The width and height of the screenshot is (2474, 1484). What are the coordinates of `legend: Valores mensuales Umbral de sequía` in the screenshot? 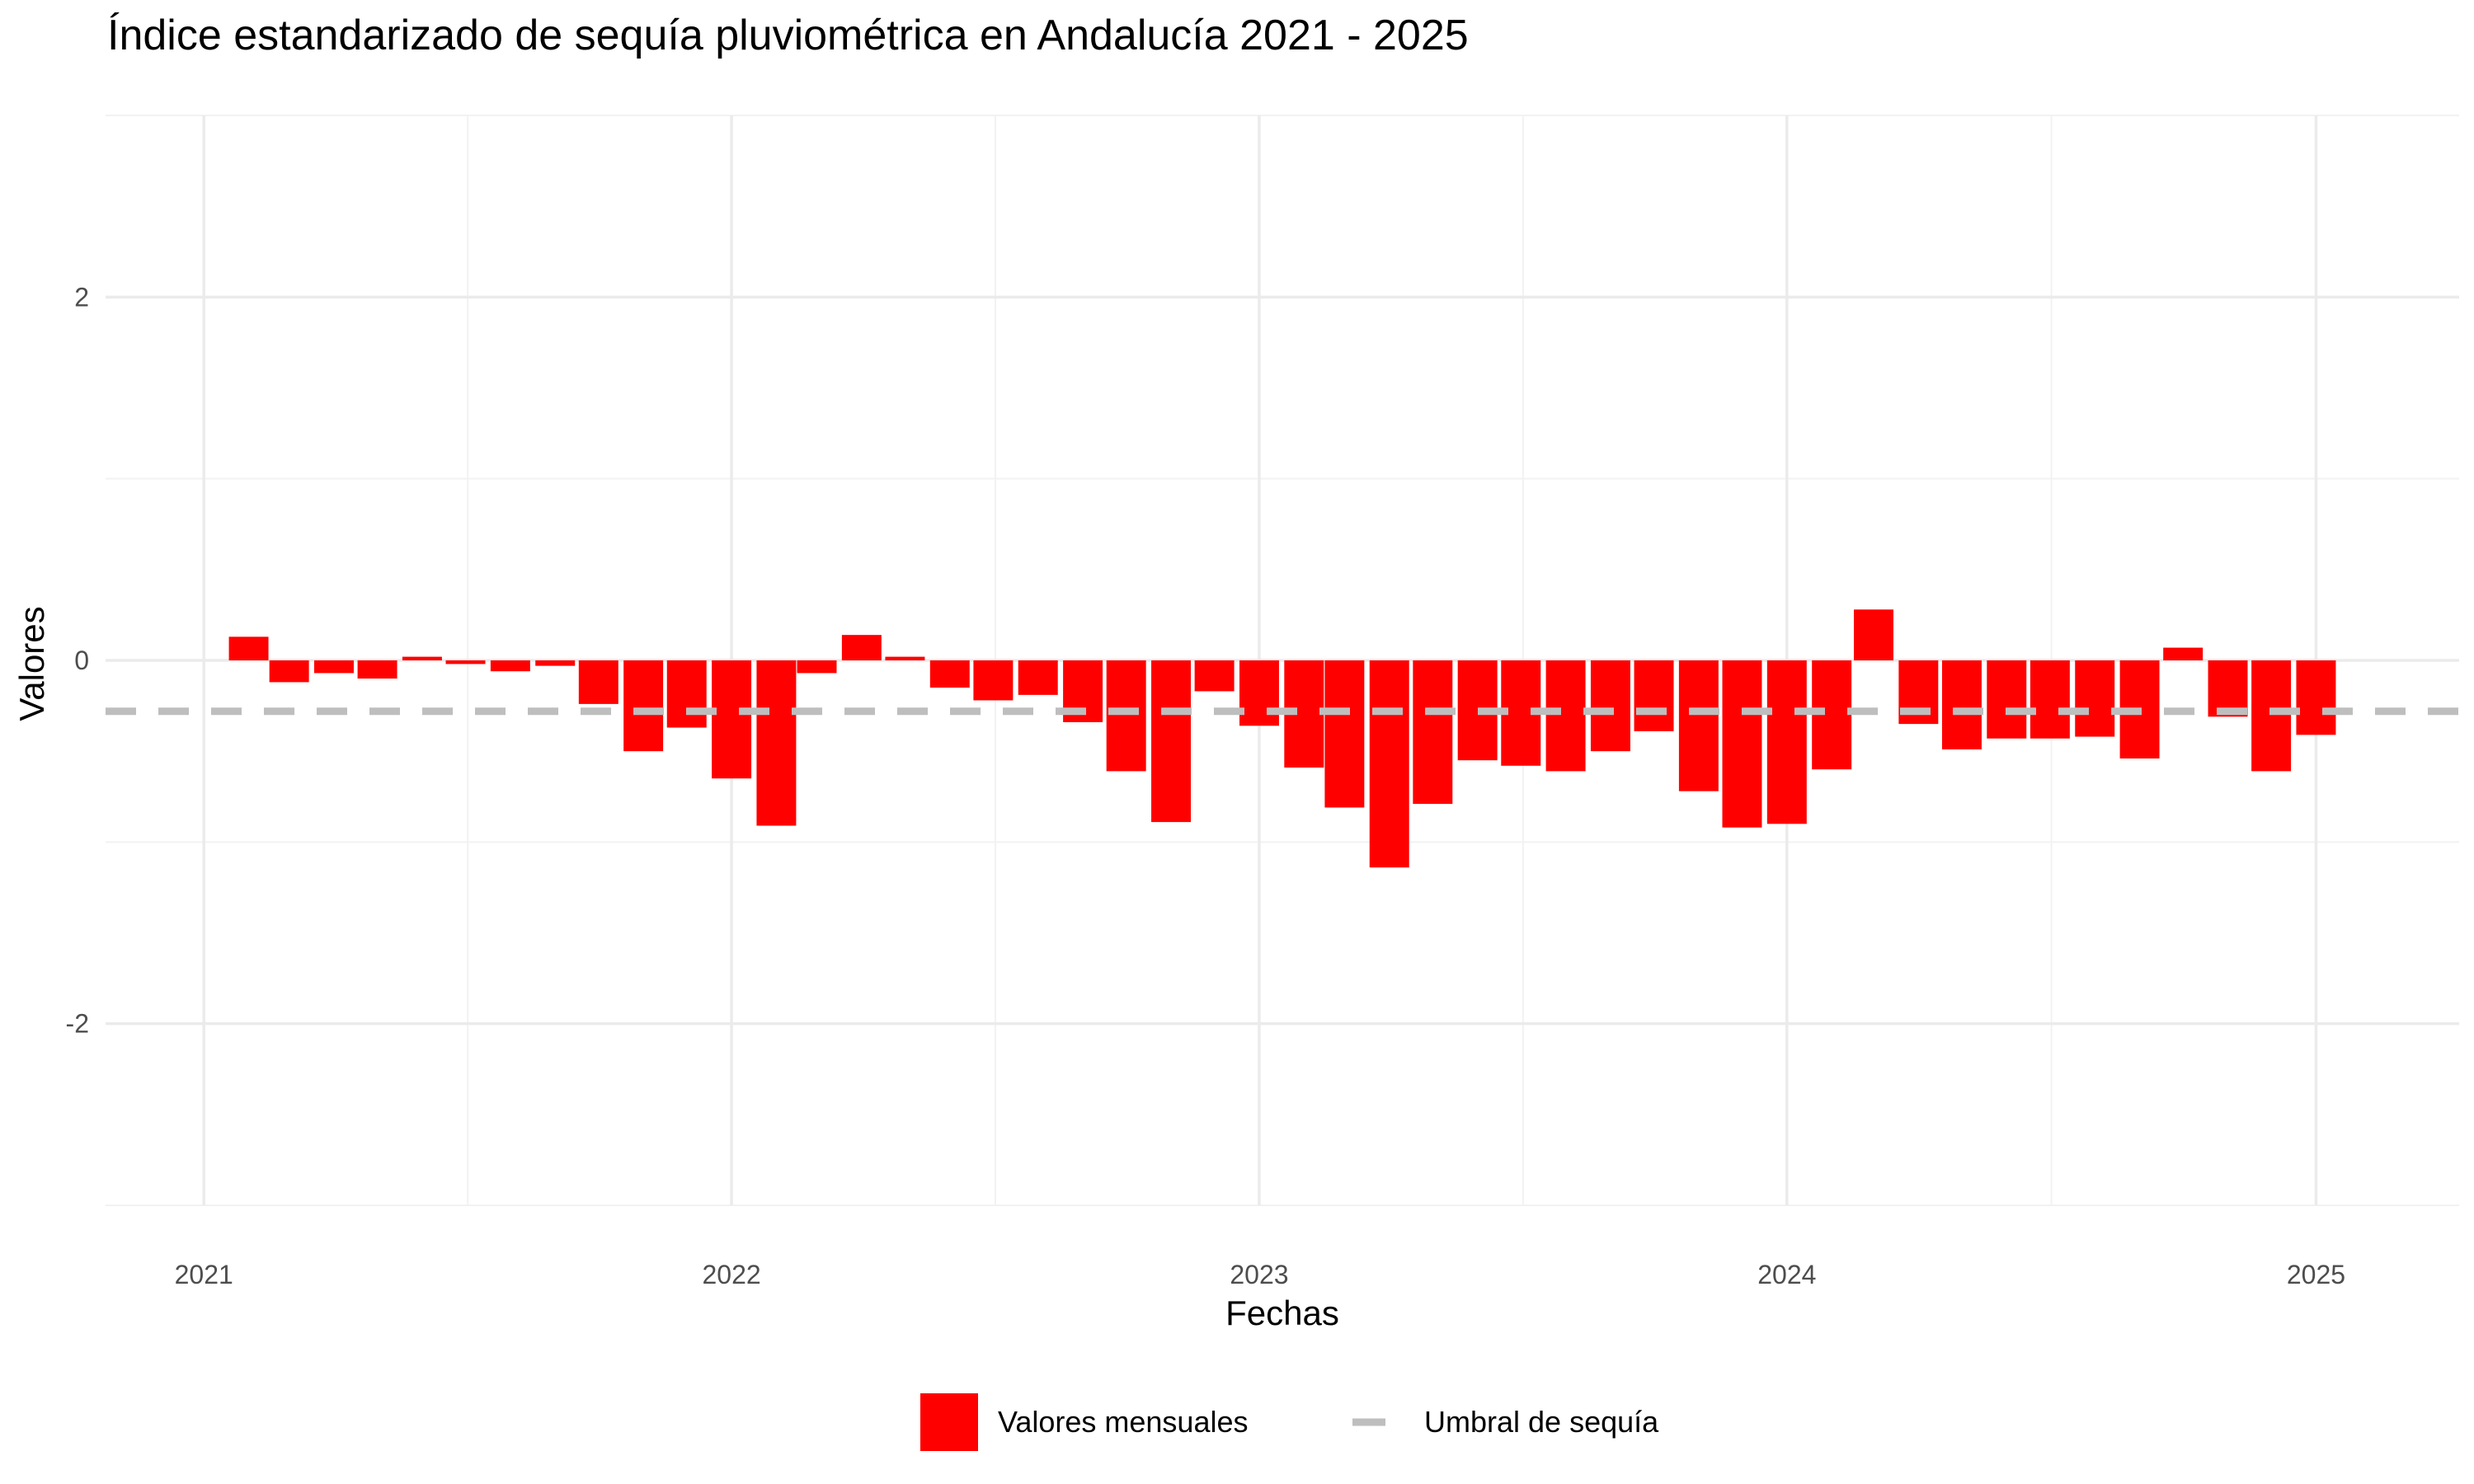 It's located at (1289, 1422).